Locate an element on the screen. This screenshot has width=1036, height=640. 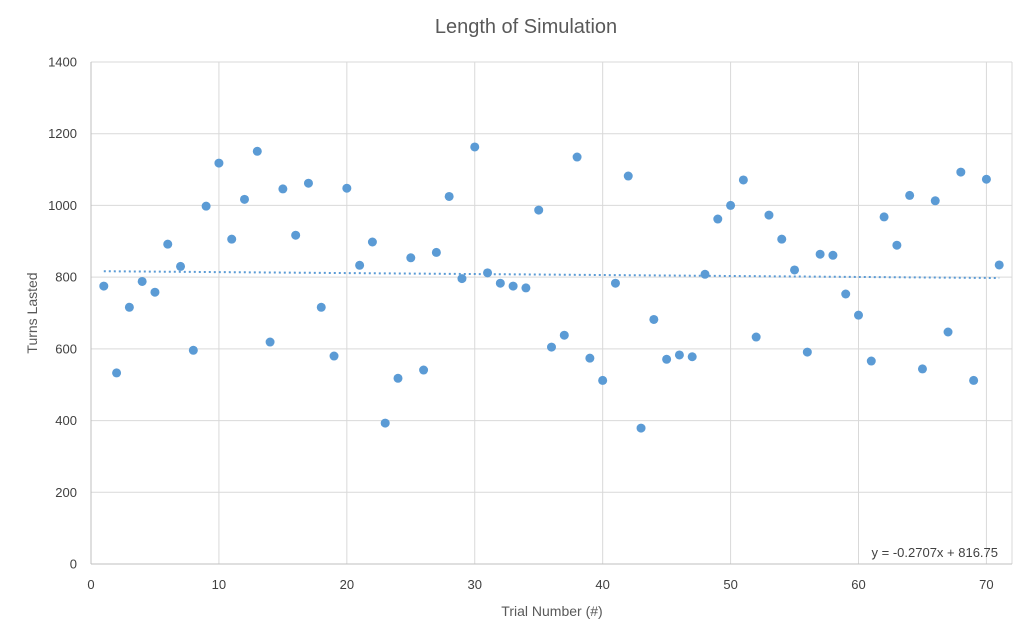
y-tick-label: 800 is located at coordinates (66, 277).